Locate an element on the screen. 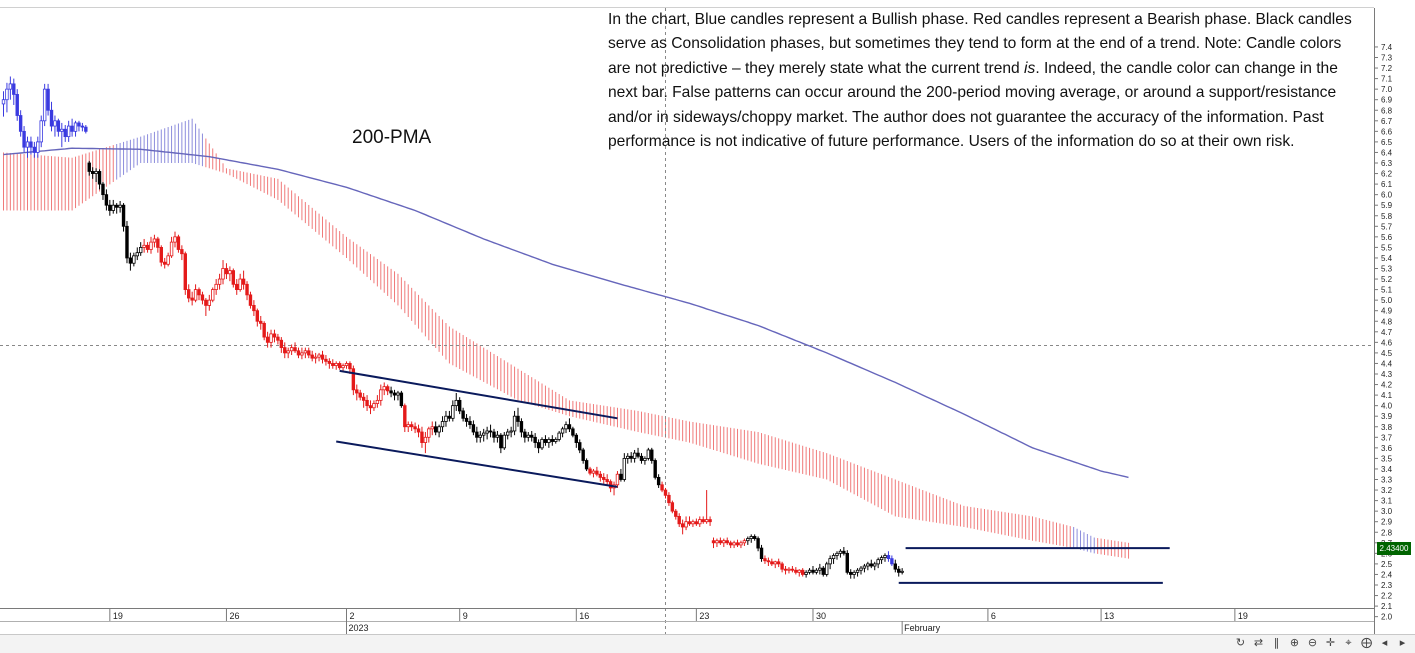 This screenshot has height=653, width=1415. price-tick-label: 4.7 is located at coordinates (1387, 332).